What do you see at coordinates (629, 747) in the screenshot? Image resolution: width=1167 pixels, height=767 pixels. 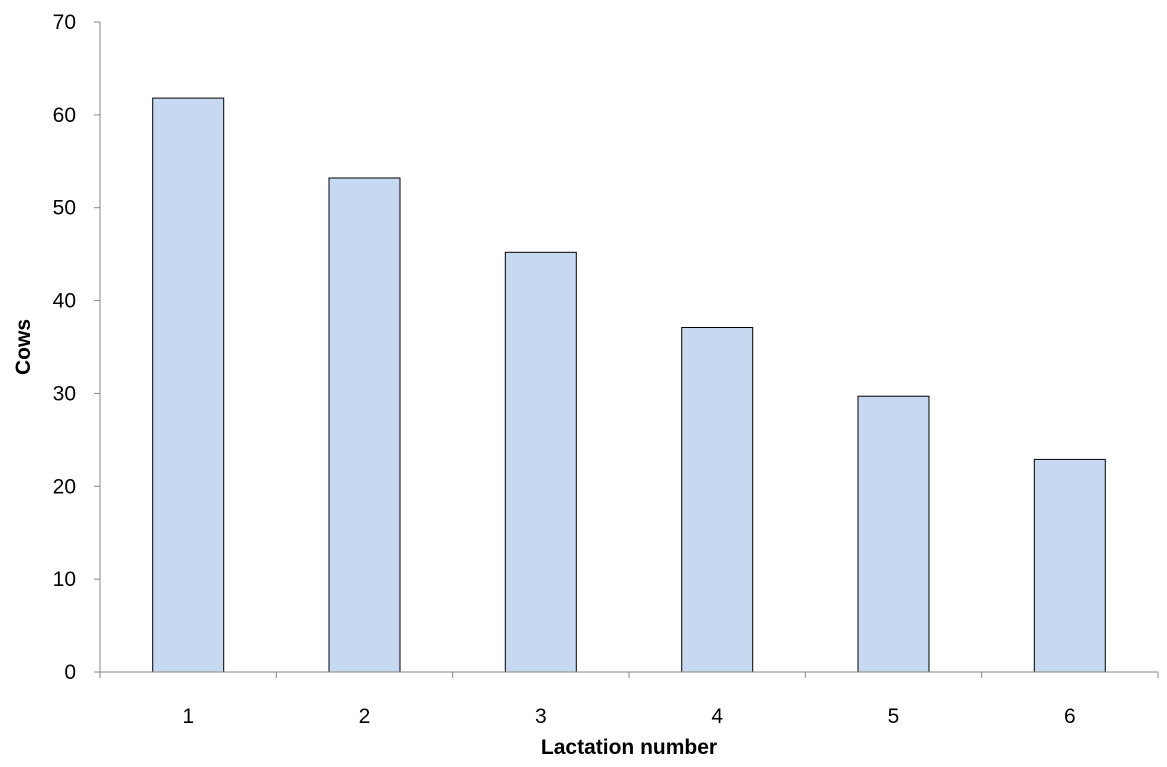 I see `x-axis-title: Lactation number` at bounding box center [629, 747].